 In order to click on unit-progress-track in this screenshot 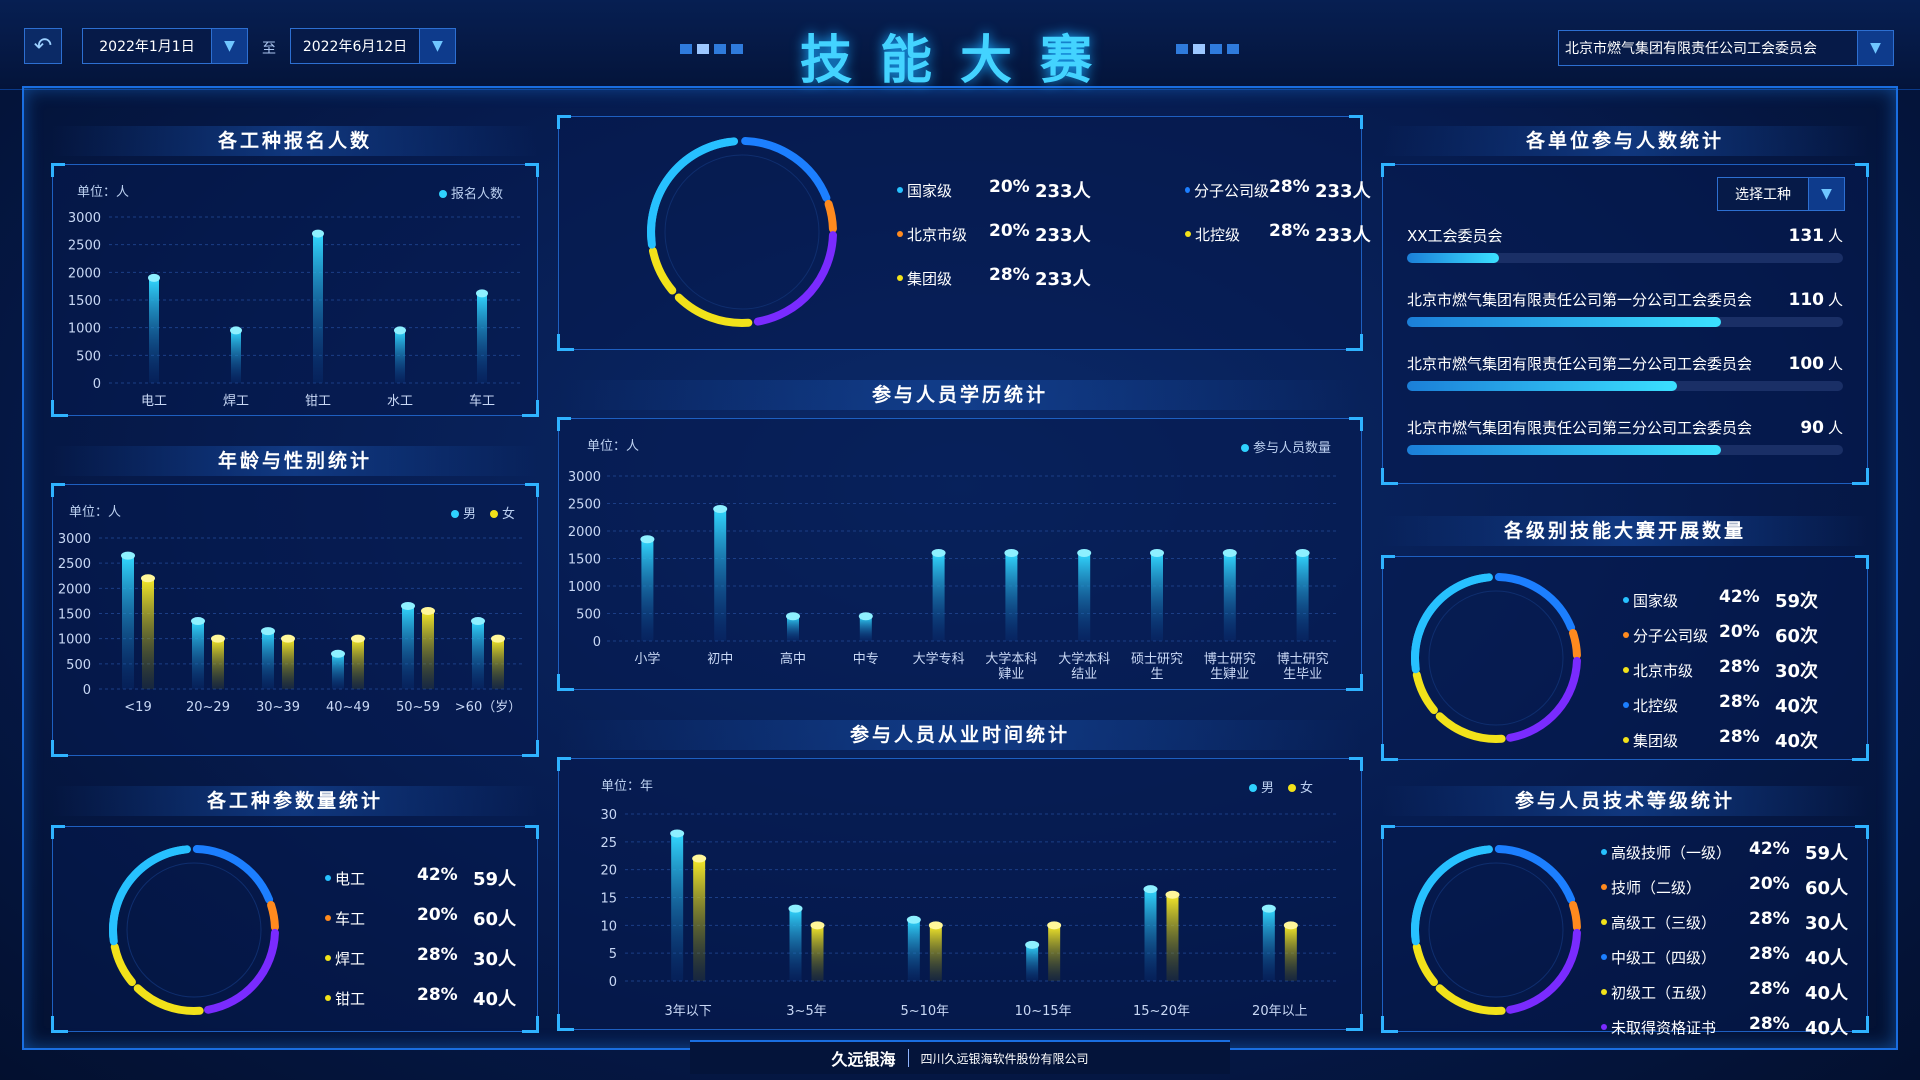, I will do `click(1625, 450)`.